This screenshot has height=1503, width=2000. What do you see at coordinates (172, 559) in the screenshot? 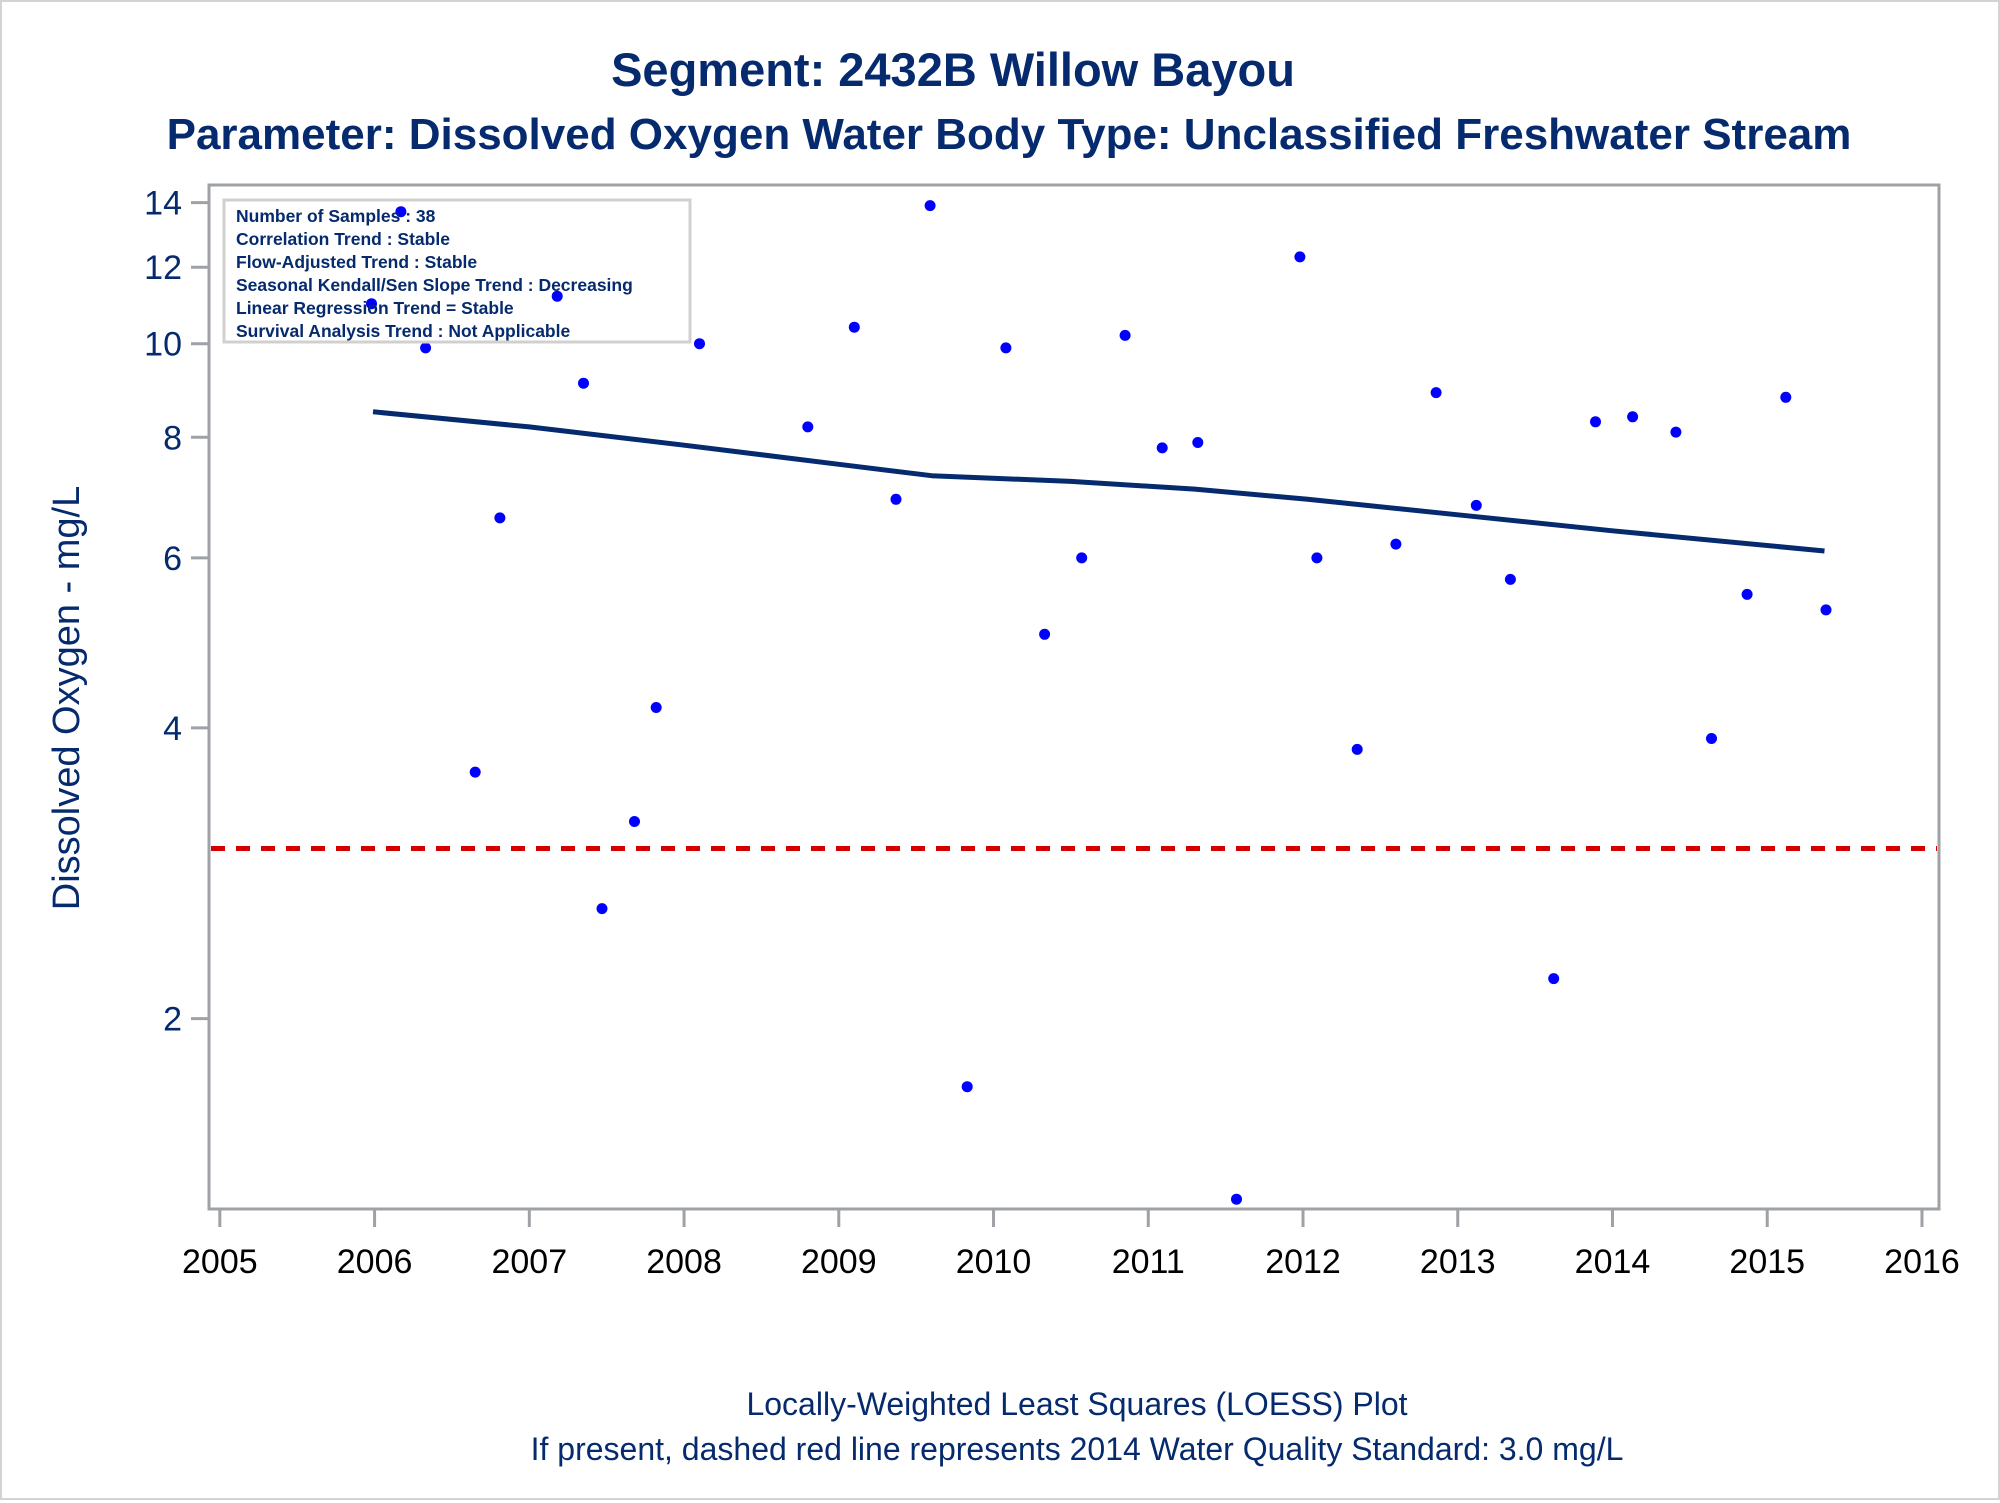
I see `y-tick-label: 6` at bounding box center [172, 559].